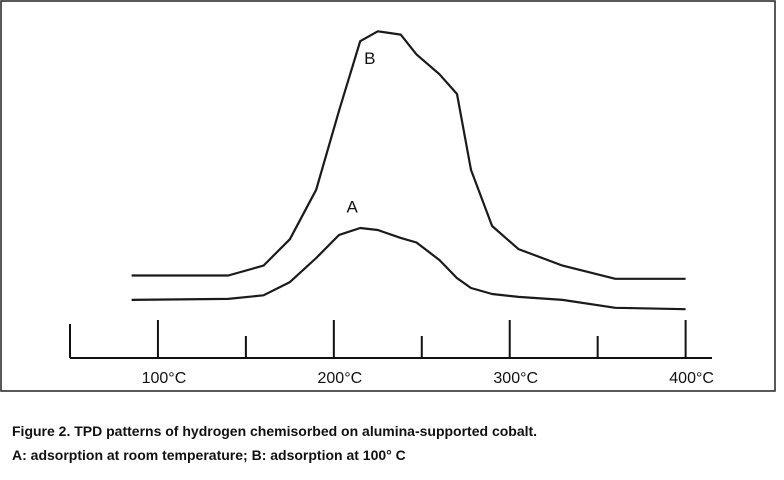  Describe the element at coordinates (369, 58) in the screenshot. I see `series-label: B` at that location.